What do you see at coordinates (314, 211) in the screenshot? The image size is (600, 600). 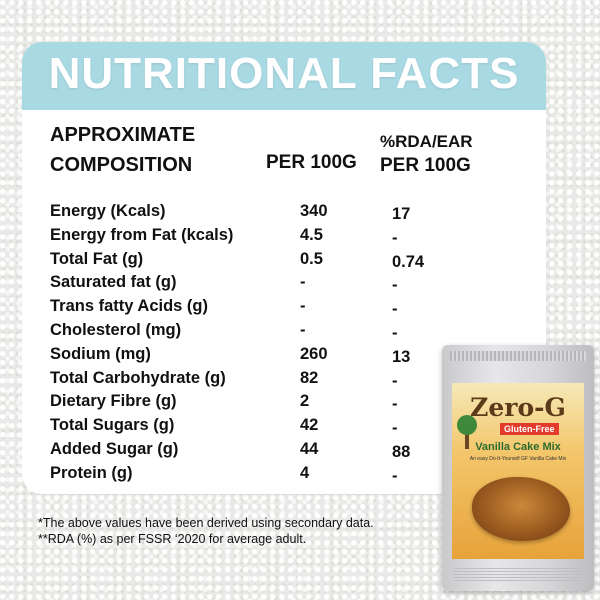 I see `per100g-value: 340` at bounding box center [314, 211].